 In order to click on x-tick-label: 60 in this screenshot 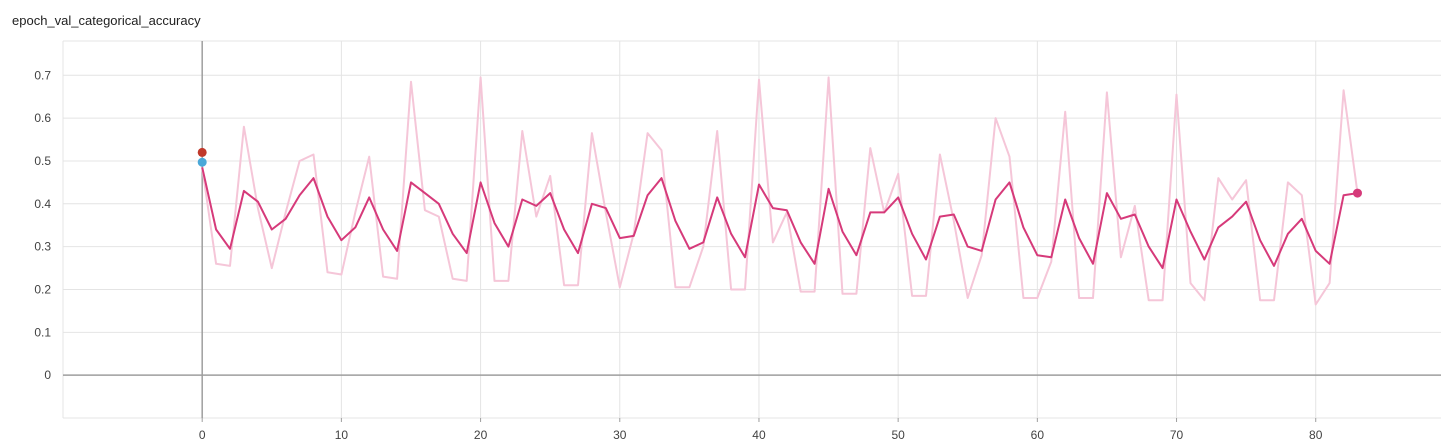, I will do `click(1038, 435)`.